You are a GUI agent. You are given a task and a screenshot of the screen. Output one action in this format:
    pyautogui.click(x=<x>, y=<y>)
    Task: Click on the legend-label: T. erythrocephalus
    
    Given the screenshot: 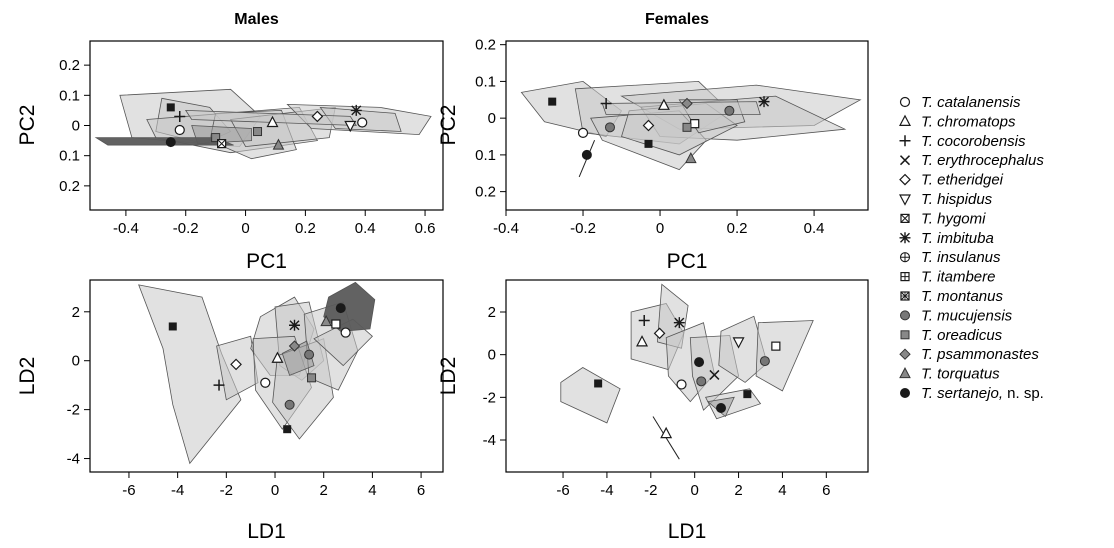 What is the action you would take?
    pyautogui.click(x=982, y=160)
    